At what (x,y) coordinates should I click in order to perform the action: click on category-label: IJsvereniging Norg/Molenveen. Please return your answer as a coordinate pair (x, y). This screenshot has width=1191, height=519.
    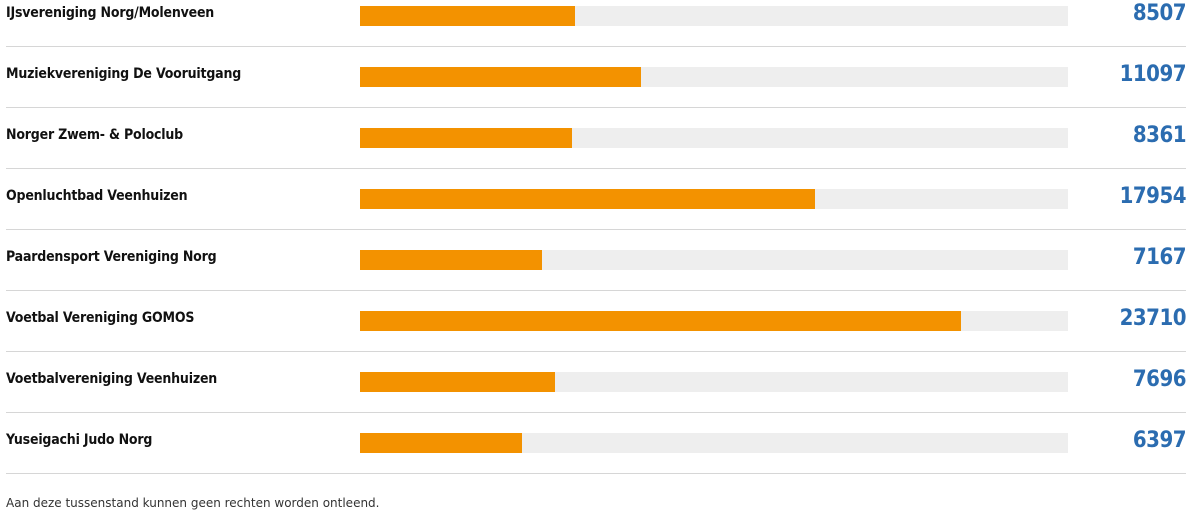
    Looking at the image, I should click on (110, 13).